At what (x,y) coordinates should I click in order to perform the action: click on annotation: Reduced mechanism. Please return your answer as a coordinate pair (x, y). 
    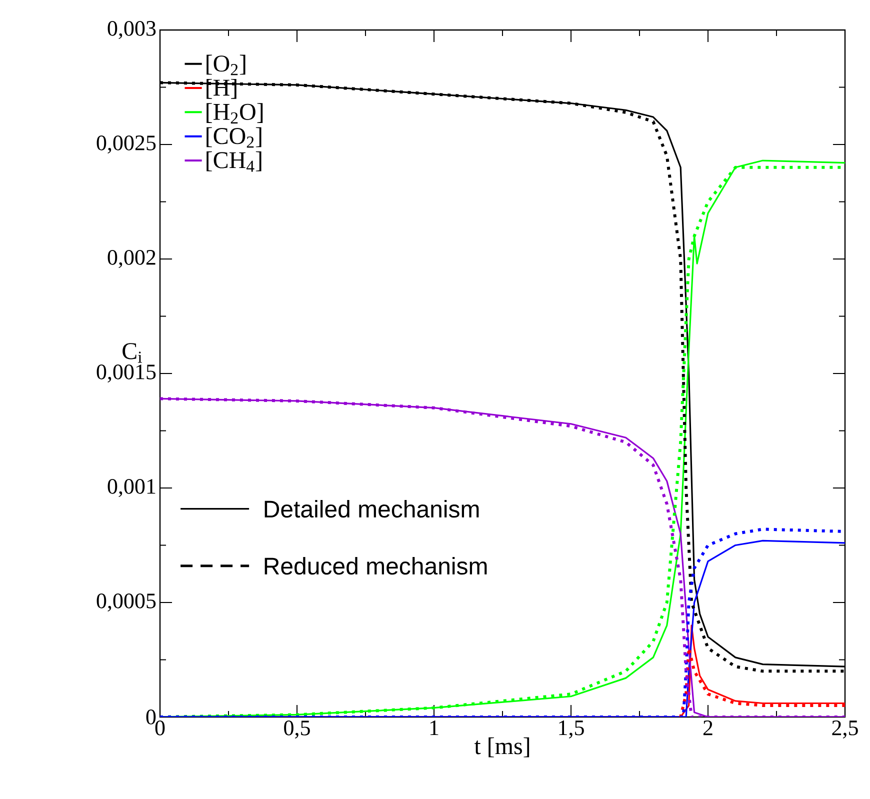
    Looking at the image, I should click on (375, 566).